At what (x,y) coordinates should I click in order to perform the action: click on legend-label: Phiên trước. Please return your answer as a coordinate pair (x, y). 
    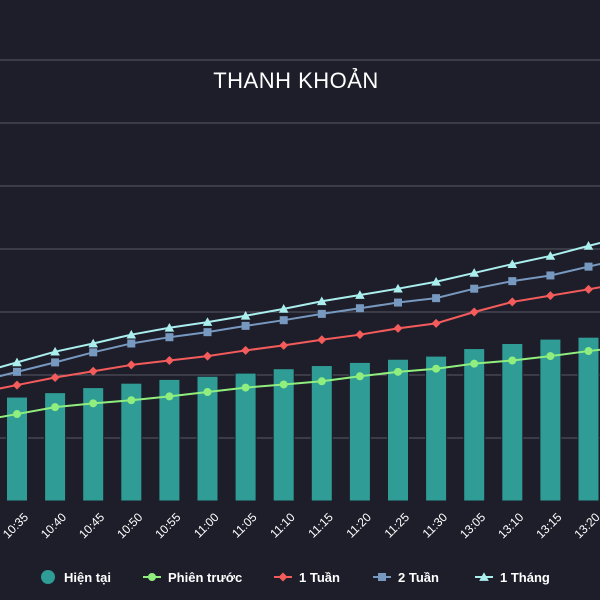
    Looking at the image, I should click on (205, 577).